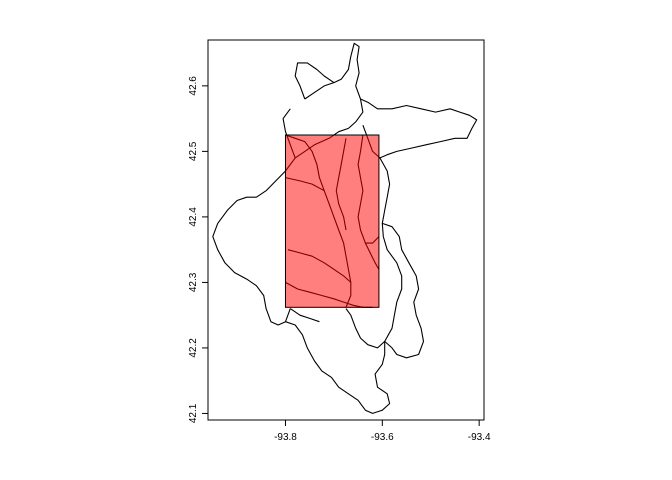 The image size is (672, 480). I want to click on y-tick-label: 42.1, so click(193, 413).